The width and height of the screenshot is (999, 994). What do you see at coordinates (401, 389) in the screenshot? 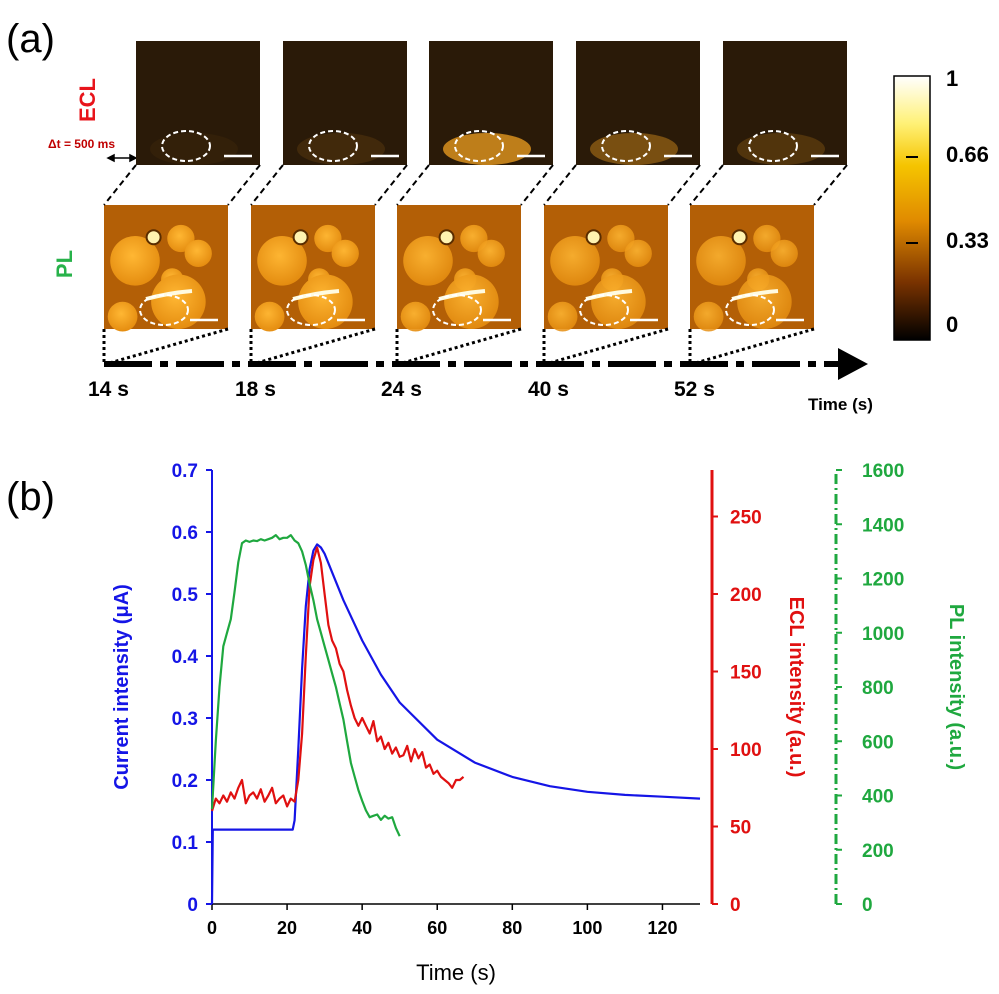
I see `time-point-labels: 14 s 18 s 24 s 40 s 52 s` at bounding box center [401, 389].